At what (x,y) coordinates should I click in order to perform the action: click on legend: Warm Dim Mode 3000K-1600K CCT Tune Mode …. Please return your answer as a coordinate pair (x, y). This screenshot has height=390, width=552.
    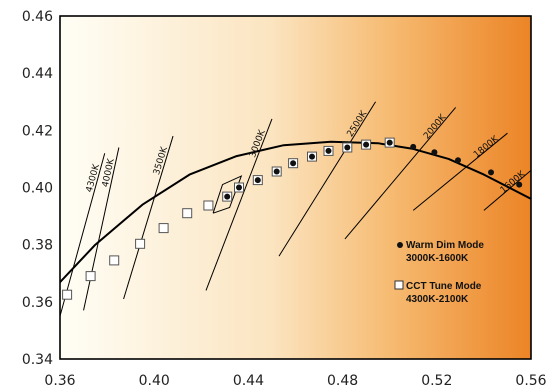
    Looking at the image, I should click on (439, 272).